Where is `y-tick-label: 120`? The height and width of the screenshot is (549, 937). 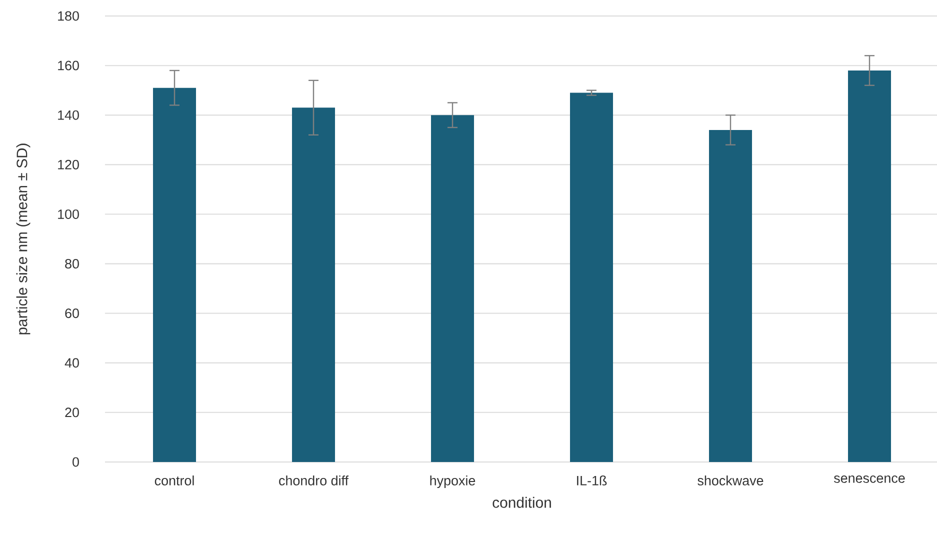
y-tick-label: 120 is located at coordinates (68, 165).